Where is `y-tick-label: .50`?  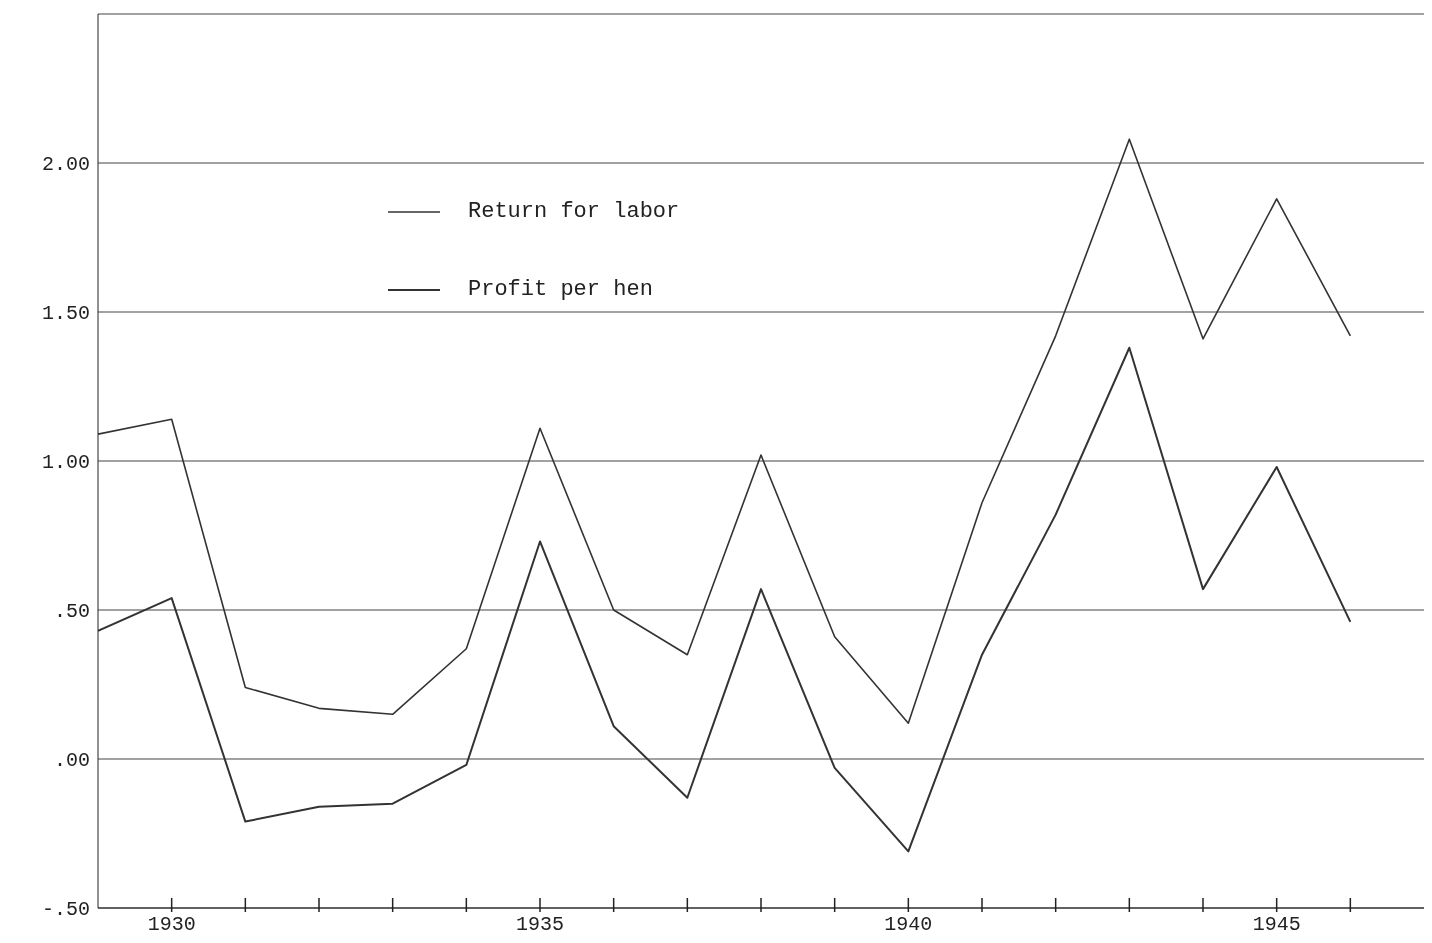
y-tick-label: .50 is located at coordinates (71, 612).